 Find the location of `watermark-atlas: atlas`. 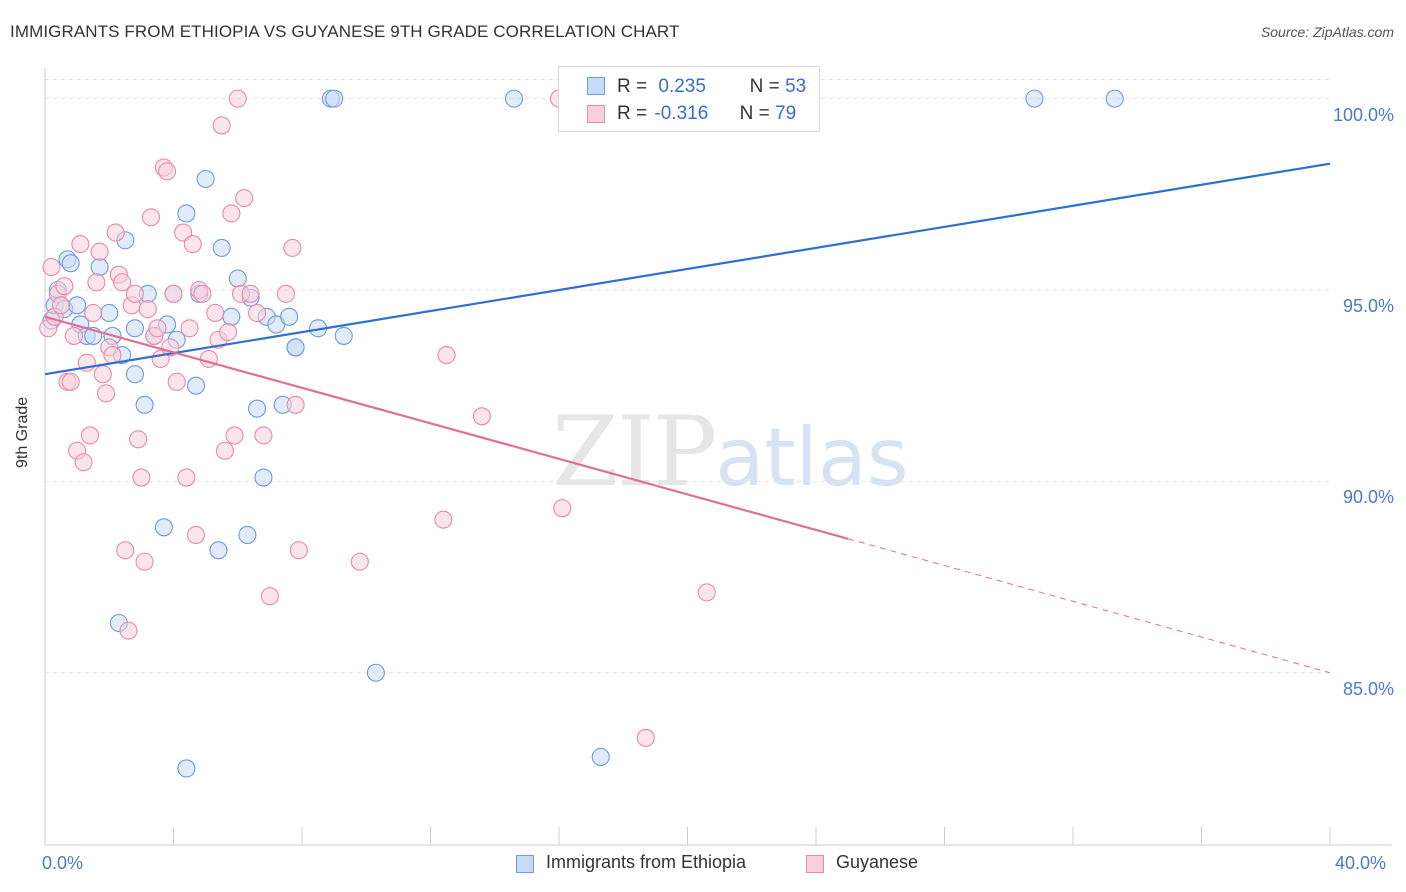

watermark-atlas: atlas is located at coordinates (812, 457).